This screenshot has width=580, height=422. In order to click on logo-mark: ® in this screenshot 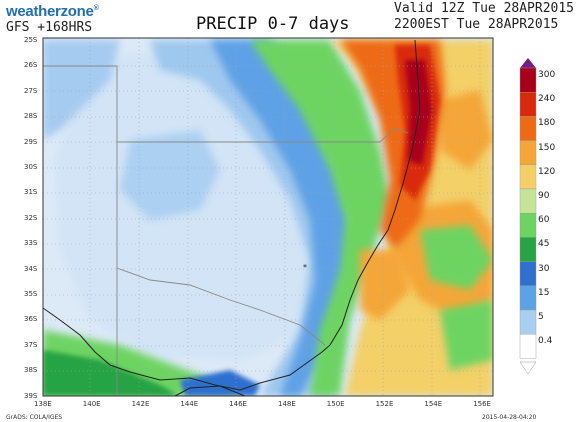, I will do `click(96, 8)`.